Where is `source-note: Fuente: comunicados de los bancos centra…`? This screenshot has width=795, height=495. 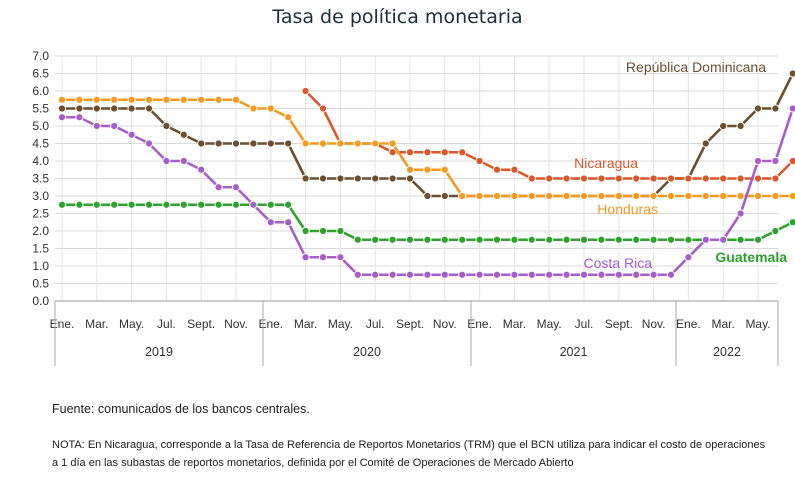 source-note: Fuente: comunicados de los bancos centra… is located at coordinates (181, 409).